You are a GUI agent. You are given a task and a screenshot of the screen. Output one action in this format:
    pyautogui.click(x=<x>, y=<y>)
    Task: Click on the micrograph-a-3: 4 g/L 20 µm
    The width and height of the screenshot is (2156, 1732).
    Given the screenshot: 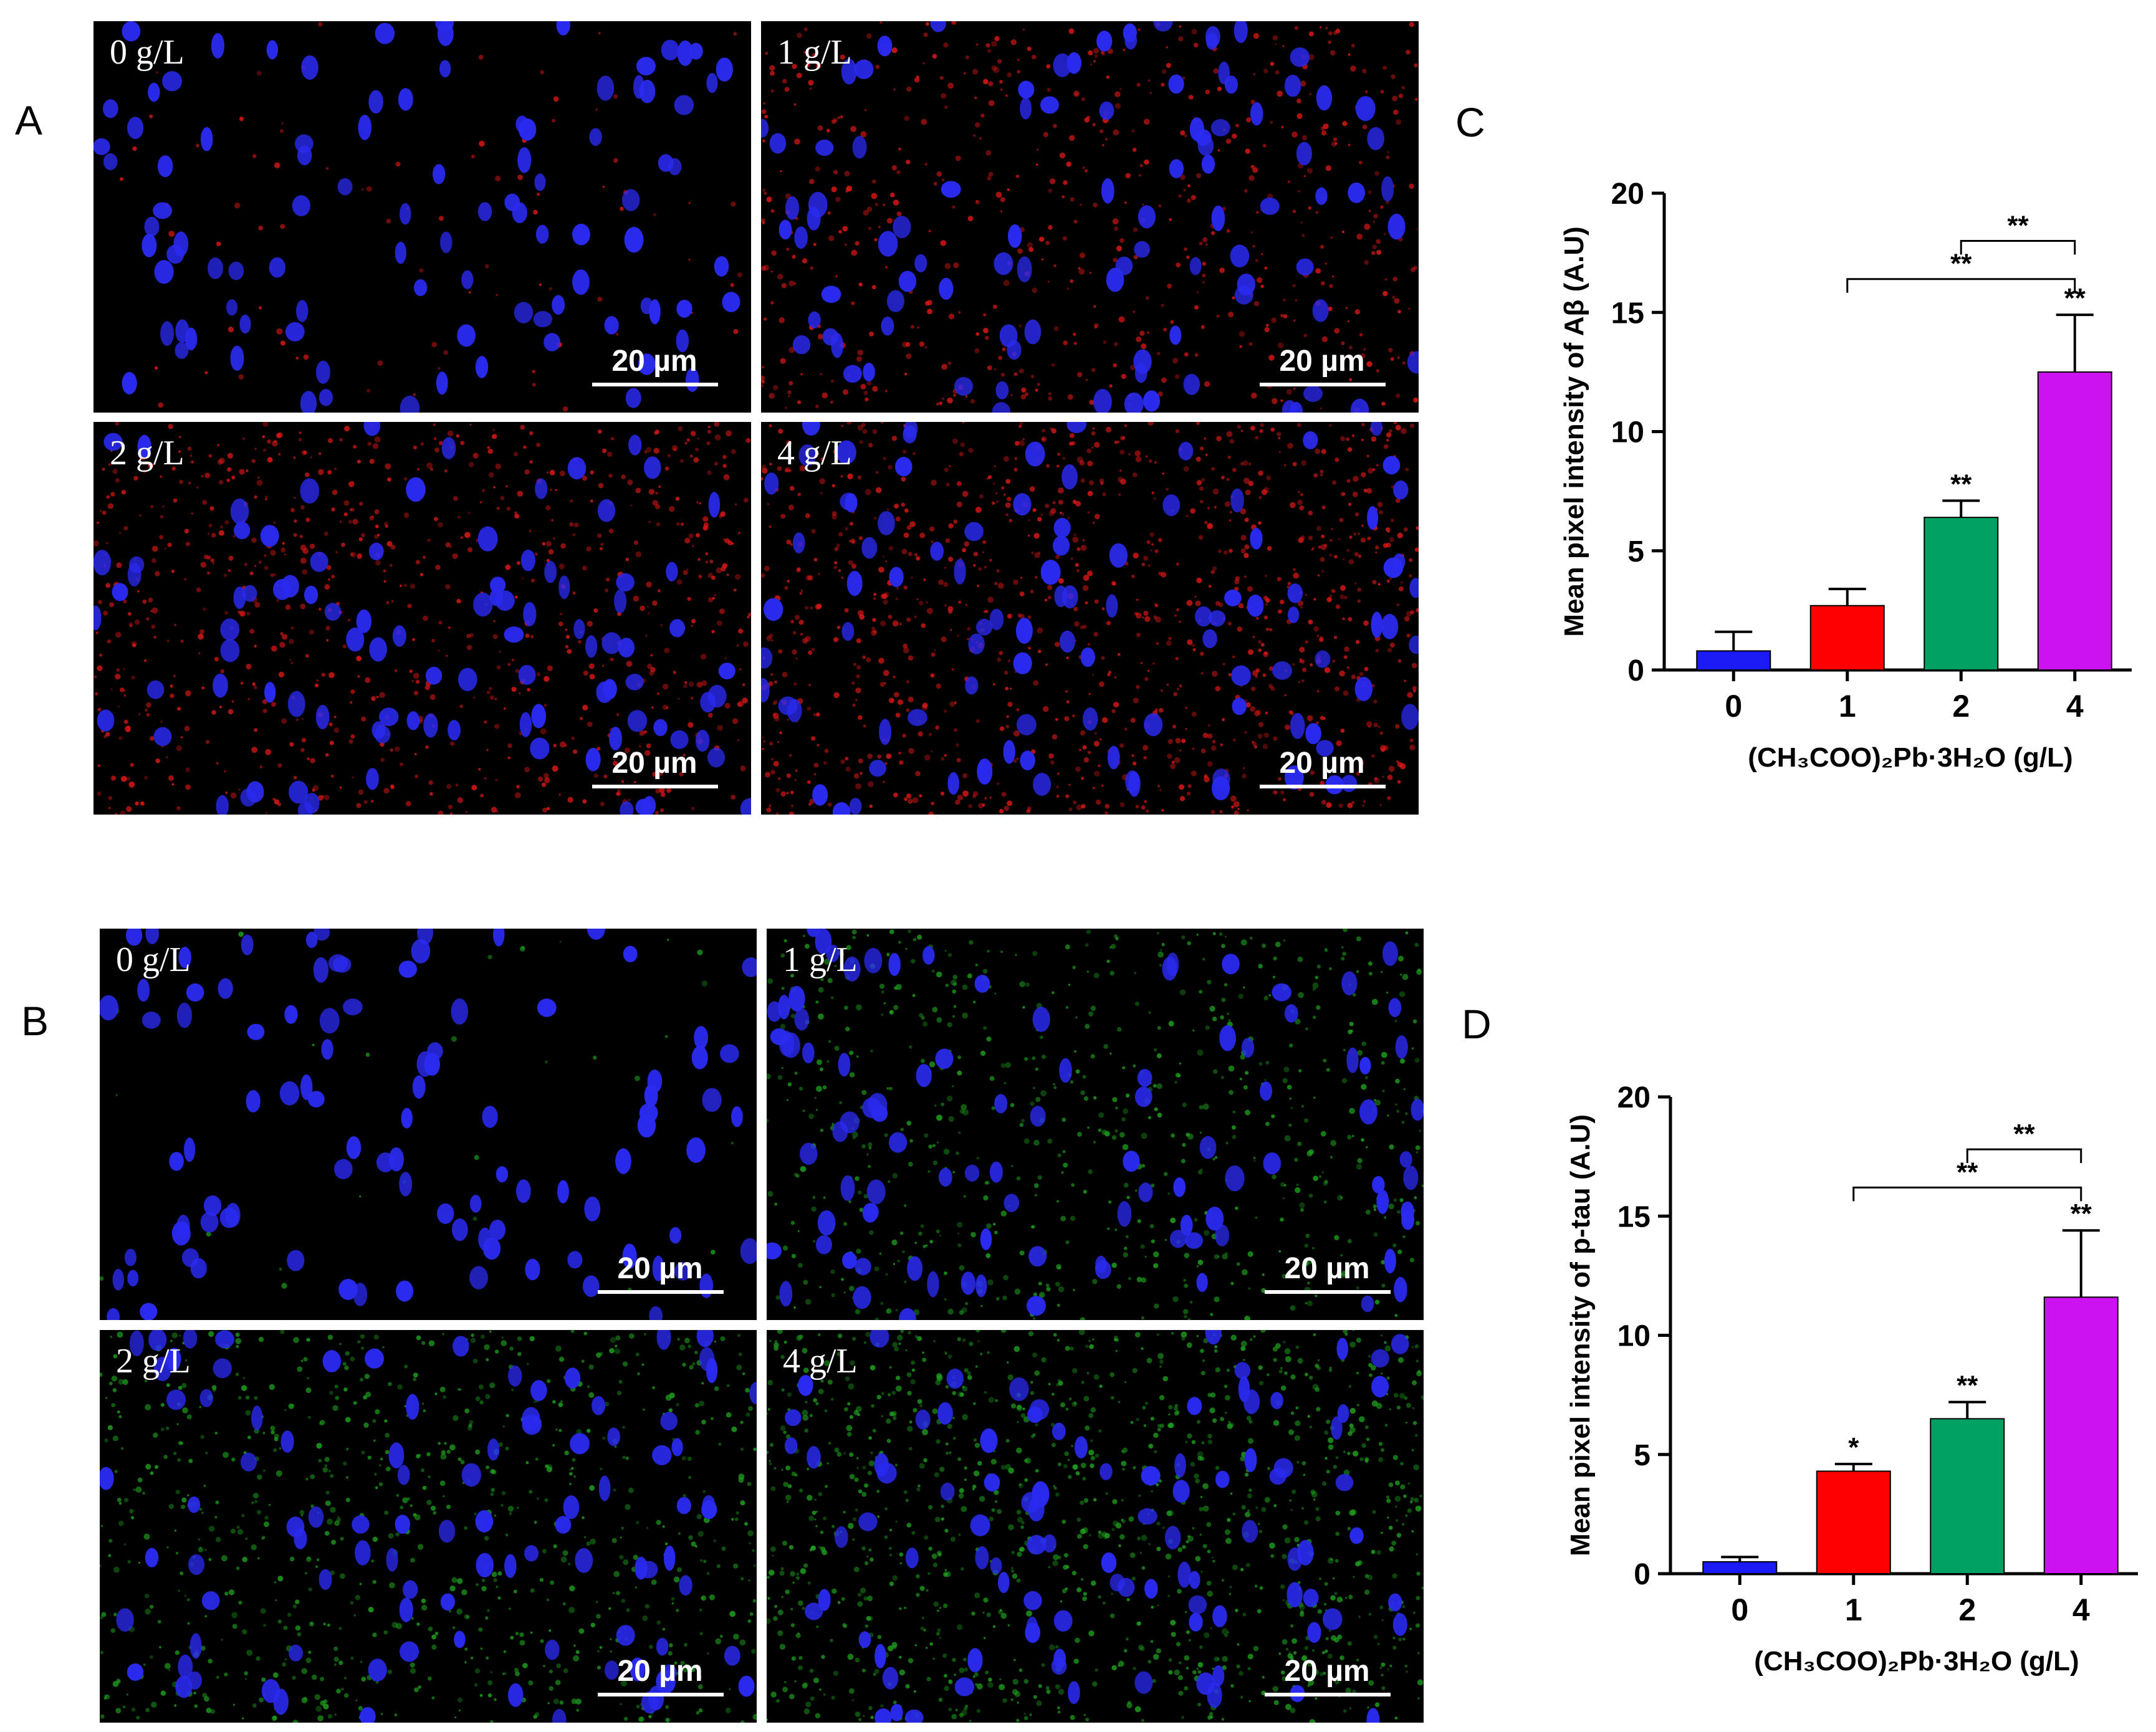 What is the action you would take?
    pyautogui.click(x=1090, y=618)
    